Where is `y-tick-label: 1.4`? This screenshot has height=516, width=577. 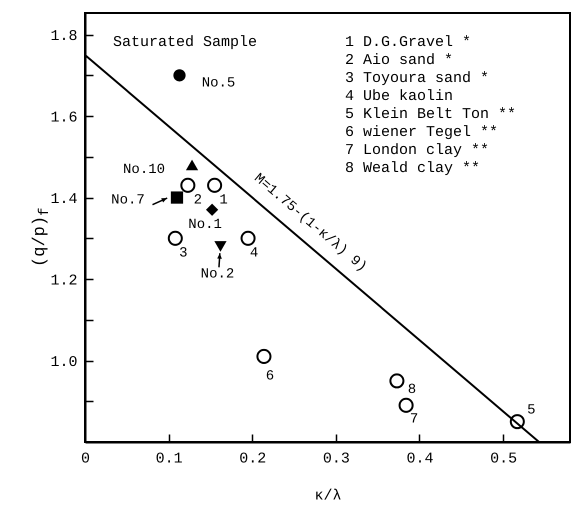 y-tick-label: 1.4 is located at coordinates (64, 199).